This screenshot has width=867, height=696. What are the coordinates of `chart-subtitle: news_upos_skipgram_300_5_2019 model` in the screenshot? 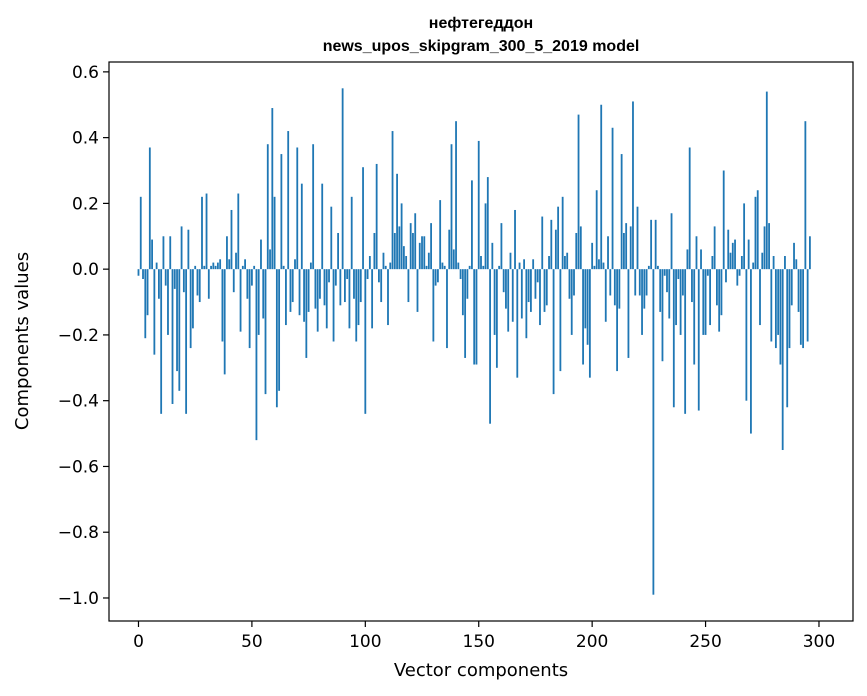 It's located at (481, 46).